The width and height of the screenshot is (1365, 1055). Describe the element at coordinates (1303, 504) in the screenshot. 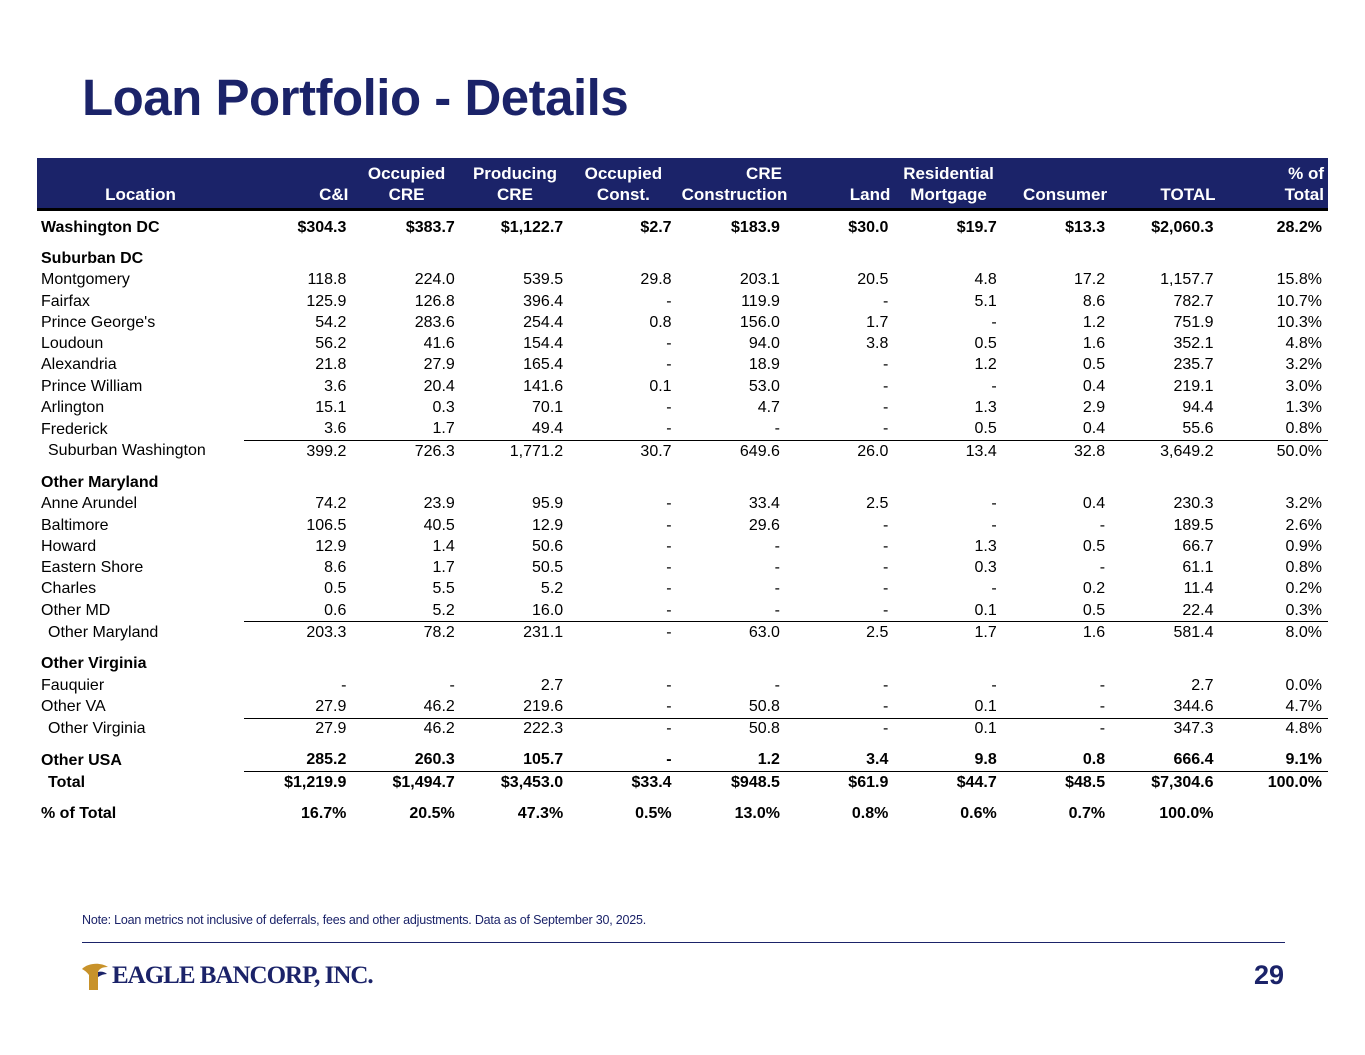

I see `cell-value: 3.2%` at that location.